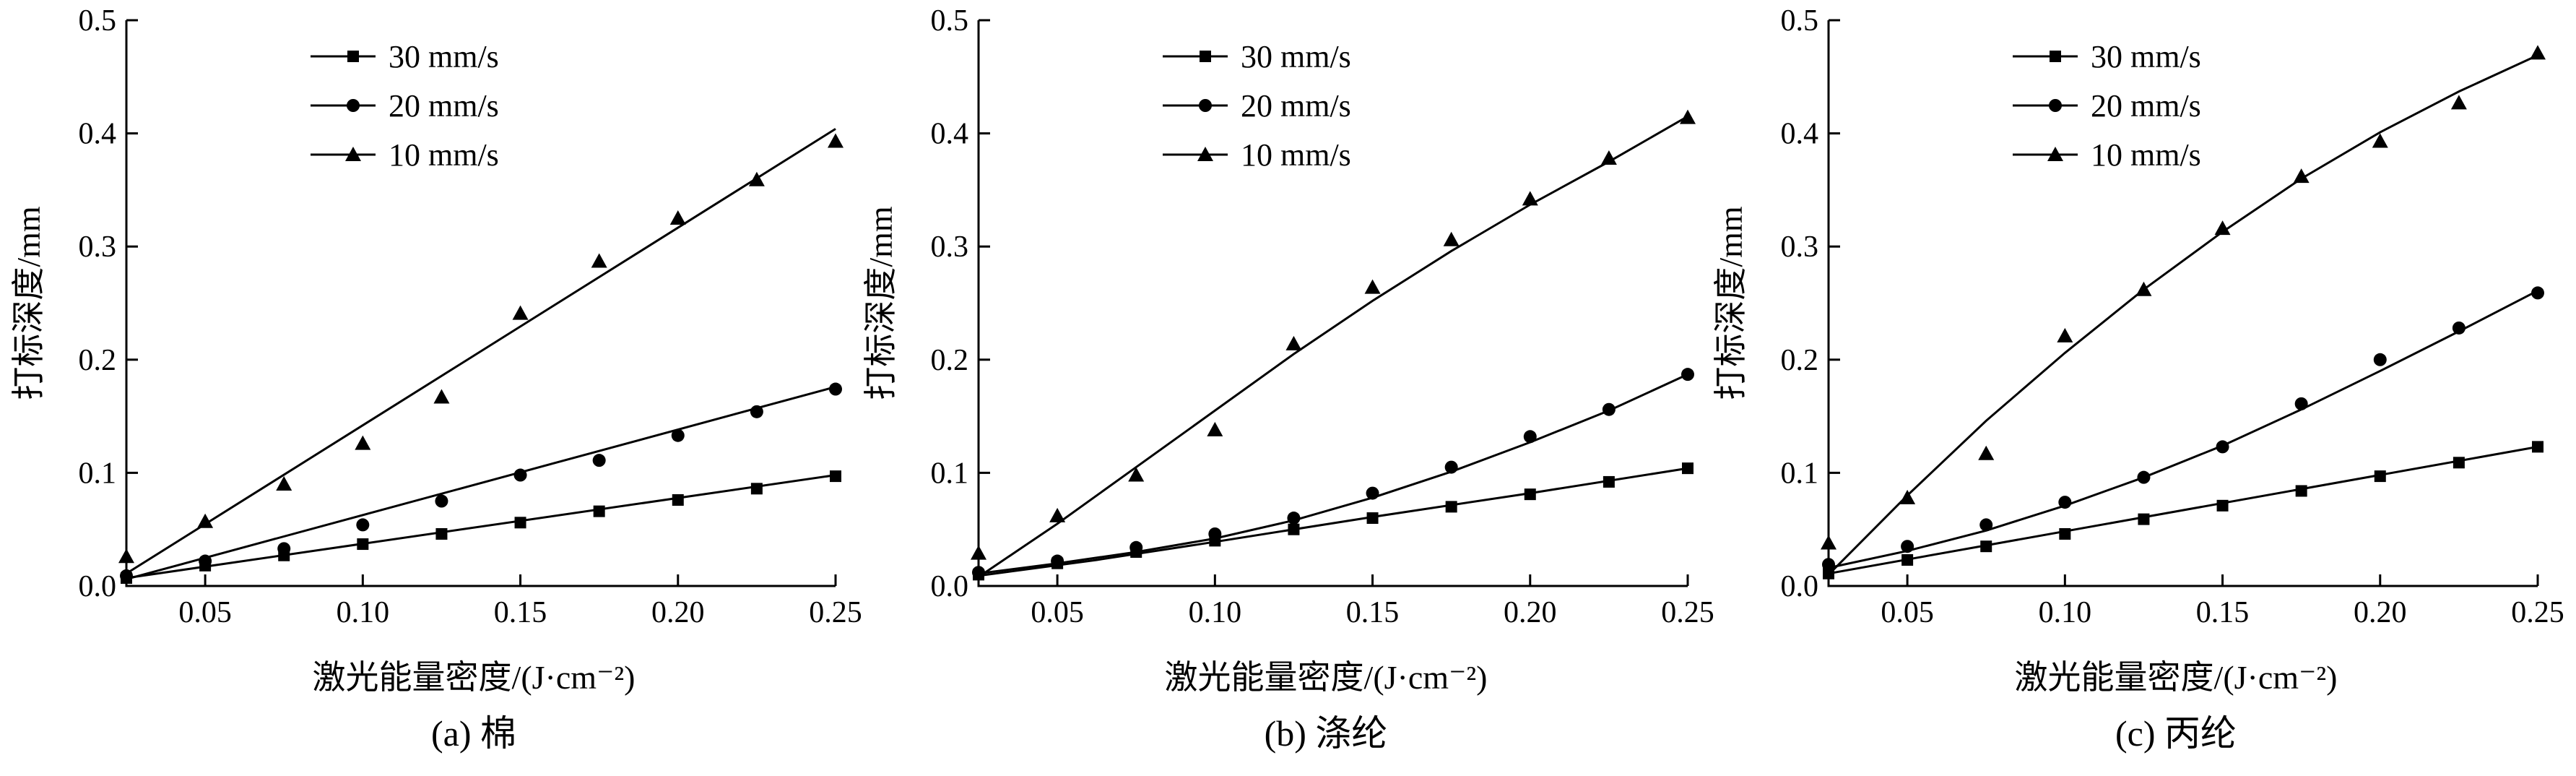 The image size is (2576, 776). Describe the element at coordinates (1326, 733) in the screenshot. I see `panel-caption: (b) 涤纶` at that location.